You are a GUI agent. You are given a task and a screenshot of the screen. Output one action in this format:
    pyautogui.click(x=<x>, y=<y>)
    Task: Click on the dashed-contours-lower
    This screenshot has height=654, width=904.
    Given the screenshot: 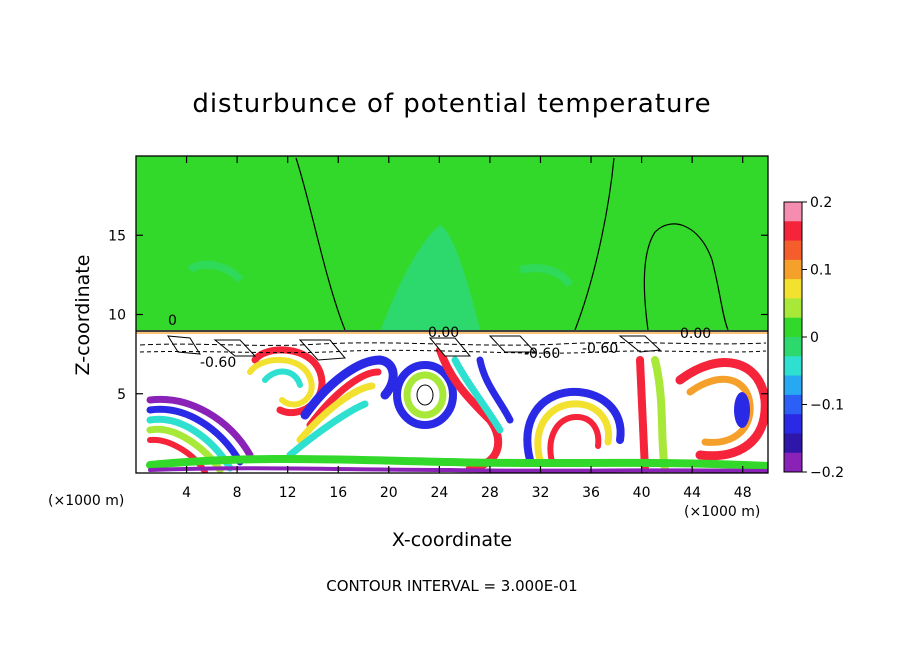 What is the action you would take?
    pyautogui.click(x=453, y=351)
    